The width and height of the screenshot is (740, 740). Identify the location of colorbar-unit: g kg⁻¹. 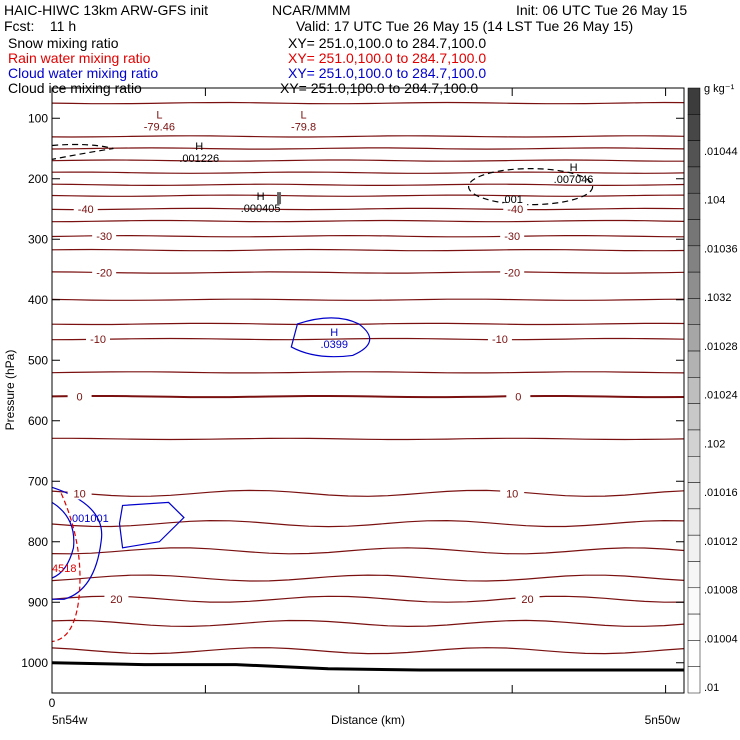
(719, 89).